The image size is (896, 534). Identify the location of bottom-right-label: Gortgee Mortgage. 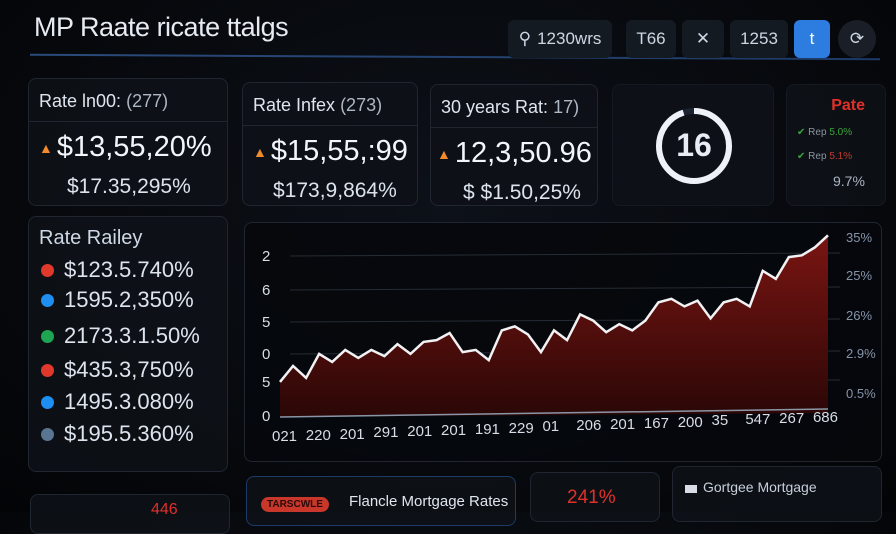
(760, 487).